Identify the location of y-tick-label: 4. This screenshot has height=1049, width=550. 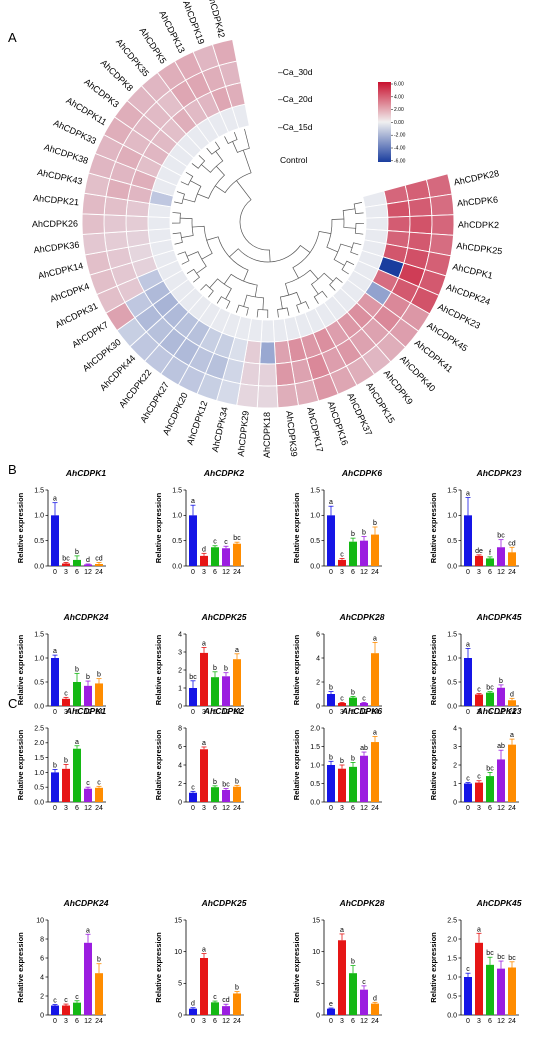
(180, 765).